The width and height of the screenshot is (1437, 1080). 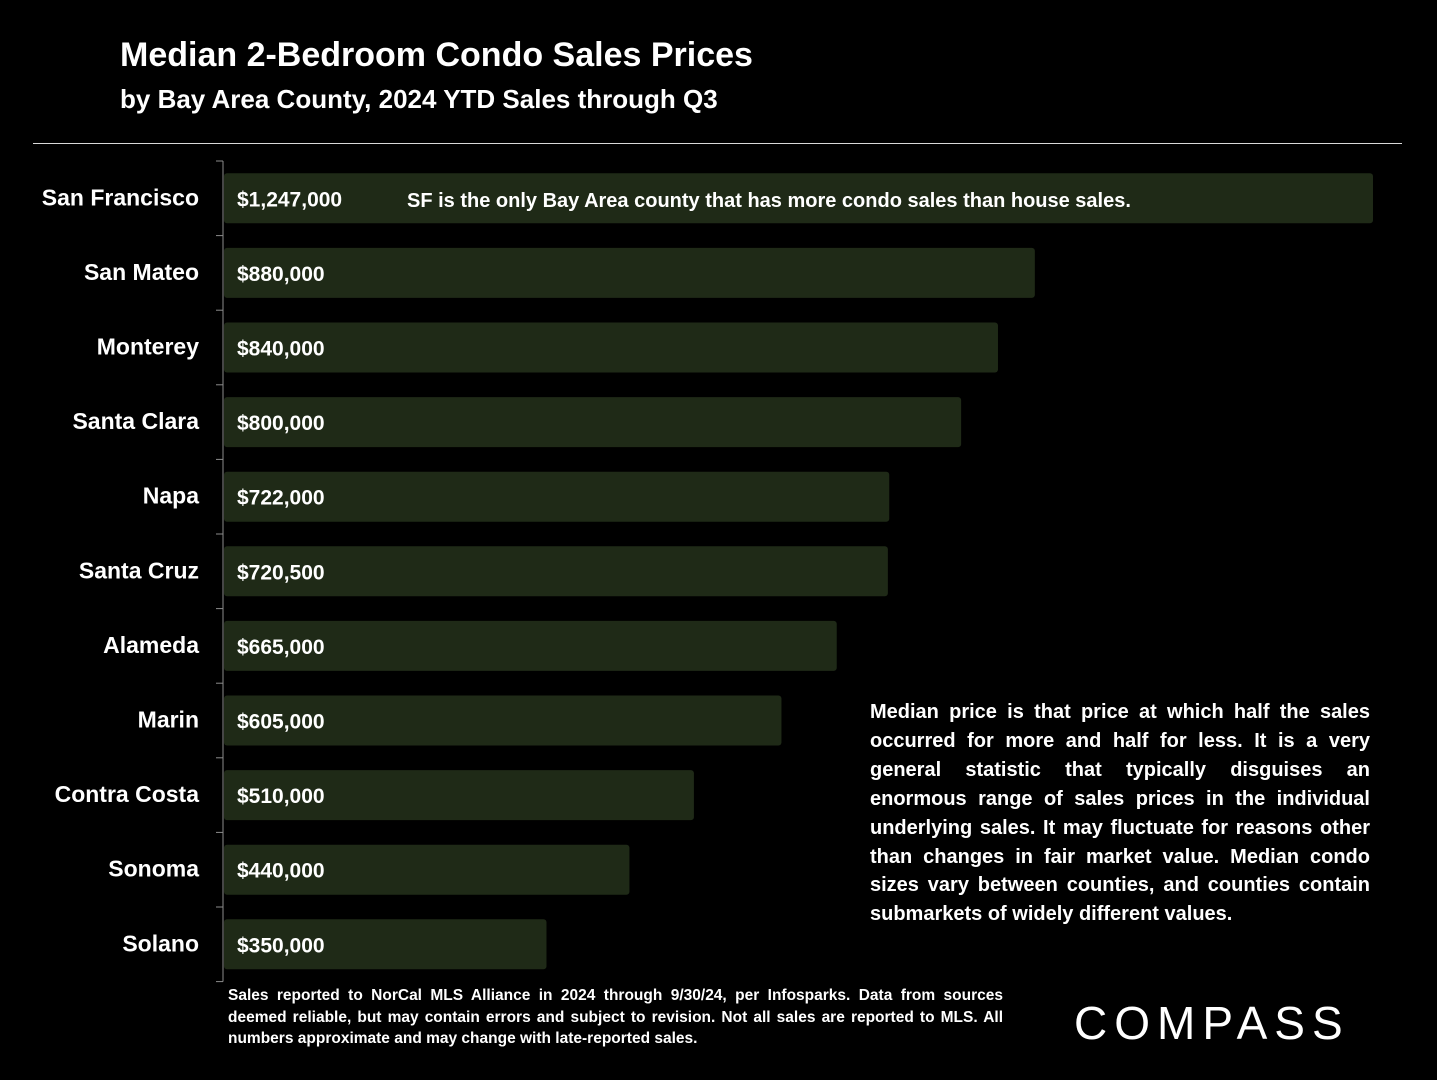 What do you see at coordinates (436, 55) in the screenshot?
I see `chart-title: Median 2-Bedroom Condo Sales Prices` at bounding box center [436, 55].